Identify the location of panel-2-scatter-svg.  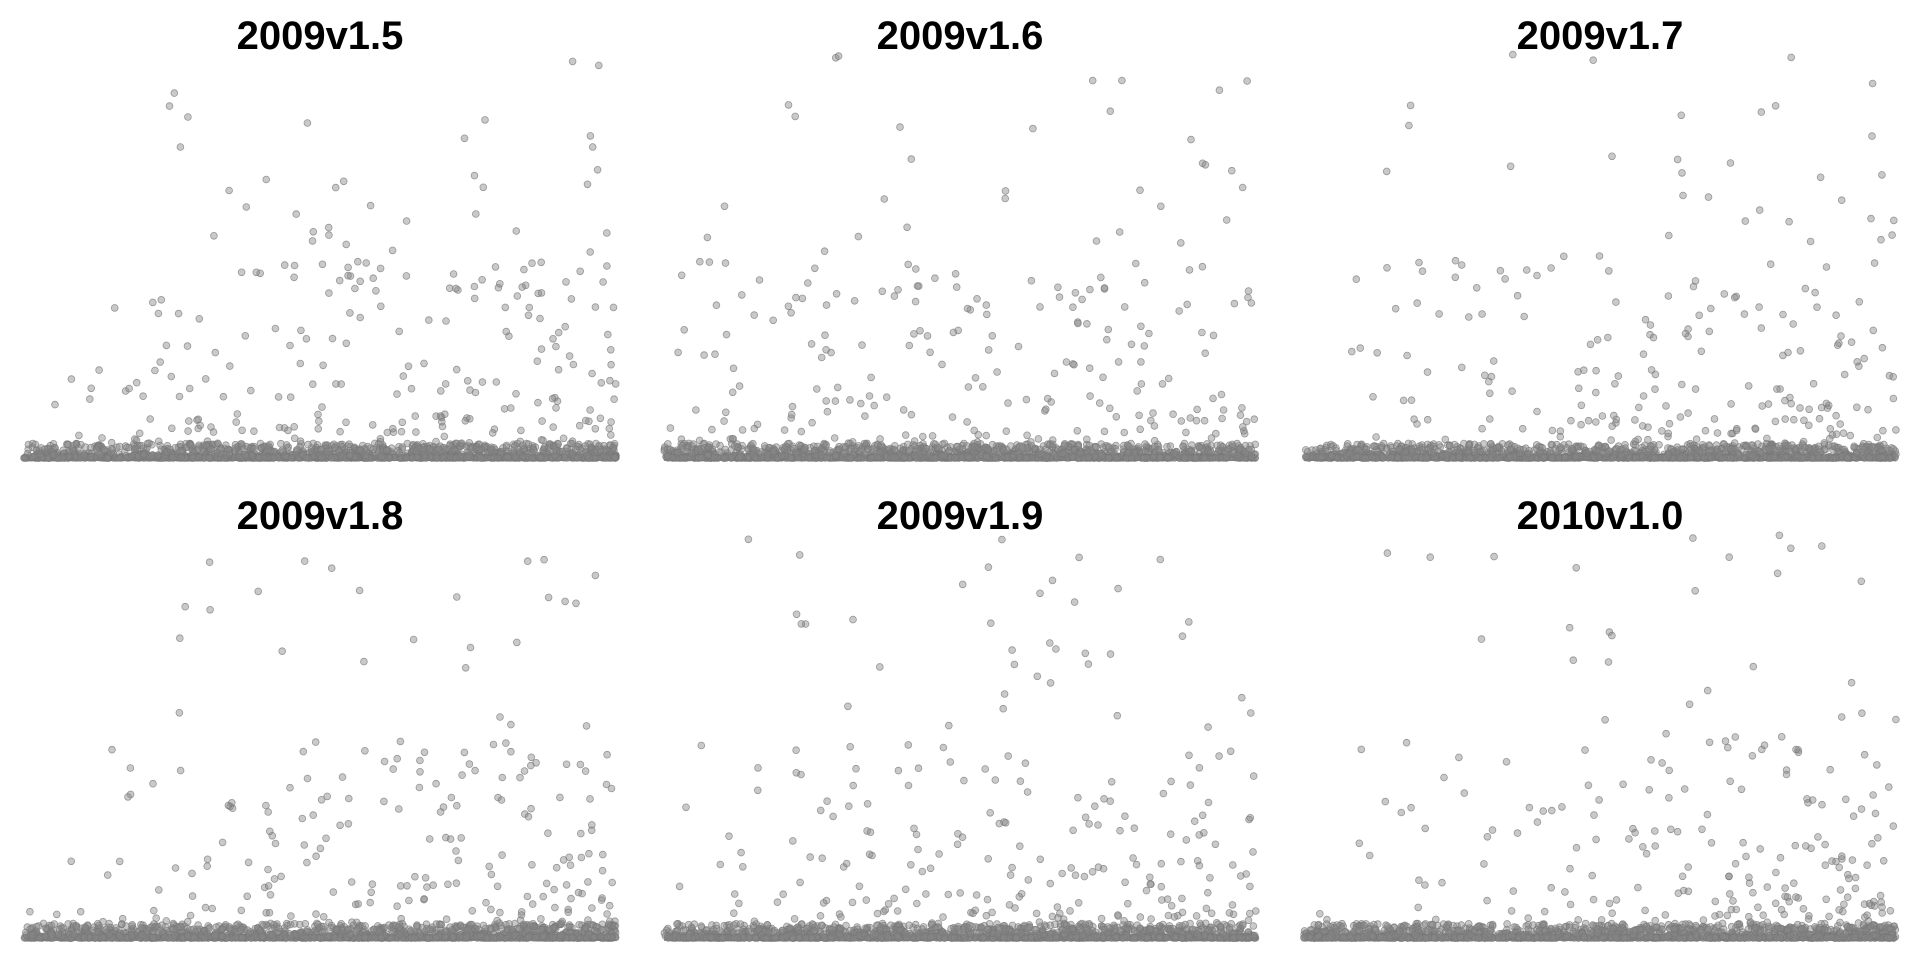
(960, 257).